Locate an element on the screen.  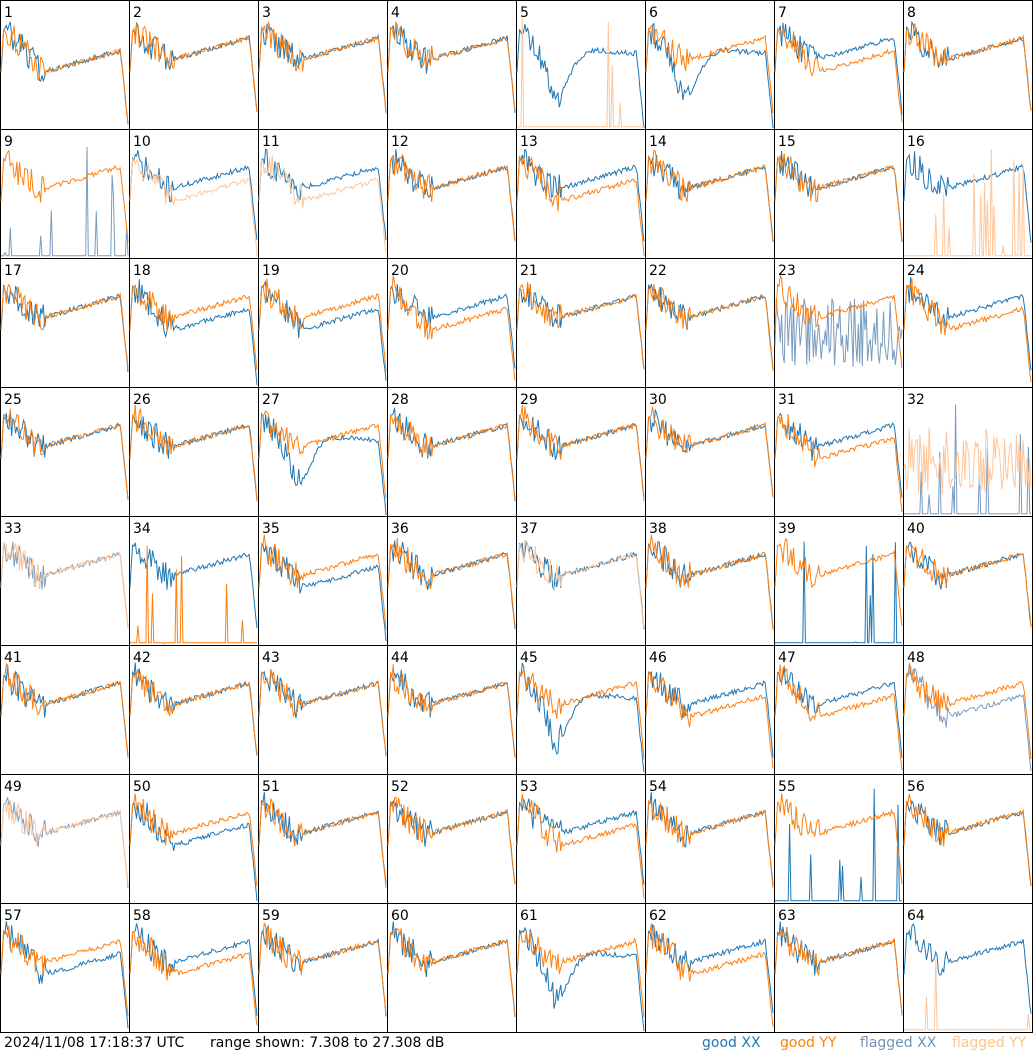
panel-label: 29 is located at coordinates (529, 400).